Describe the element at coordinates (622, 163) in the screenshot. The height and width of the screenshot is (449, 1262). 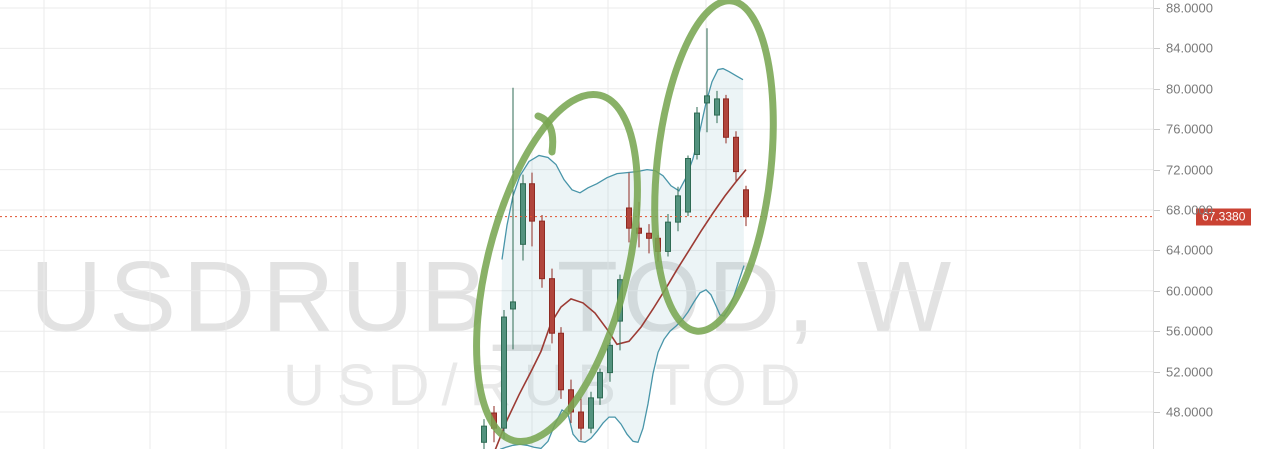
I see `bollinger-upper-band` at that location.